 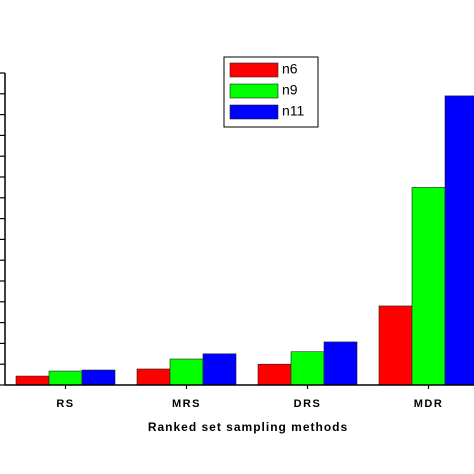 What do you see at coordinates (293, 111) in the screenshot?
I see `legend-label: n11` at bounding box center [293, 111].